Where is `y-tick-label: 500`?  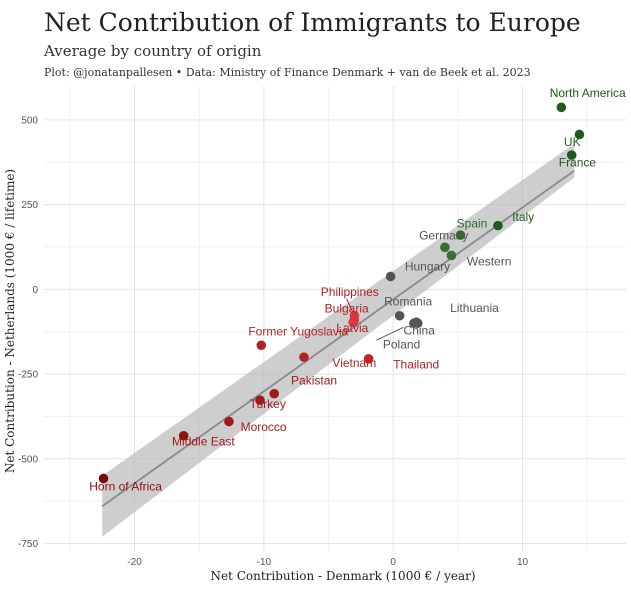
y-tick-label: 500 is located at coordinates (29, 120).